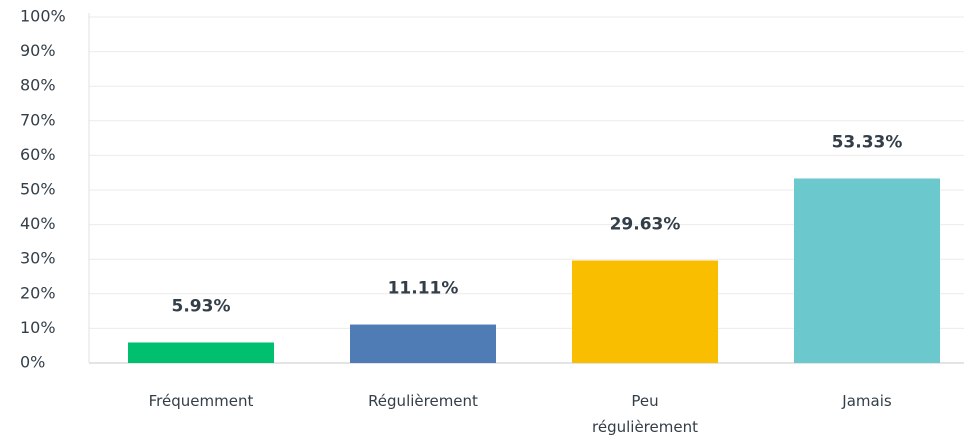 The width and height of the screenshot is (964, 440). Describe the element at coordinates (38, 154) in the screenshot. I see `y-tick-label: 60%` at that location.